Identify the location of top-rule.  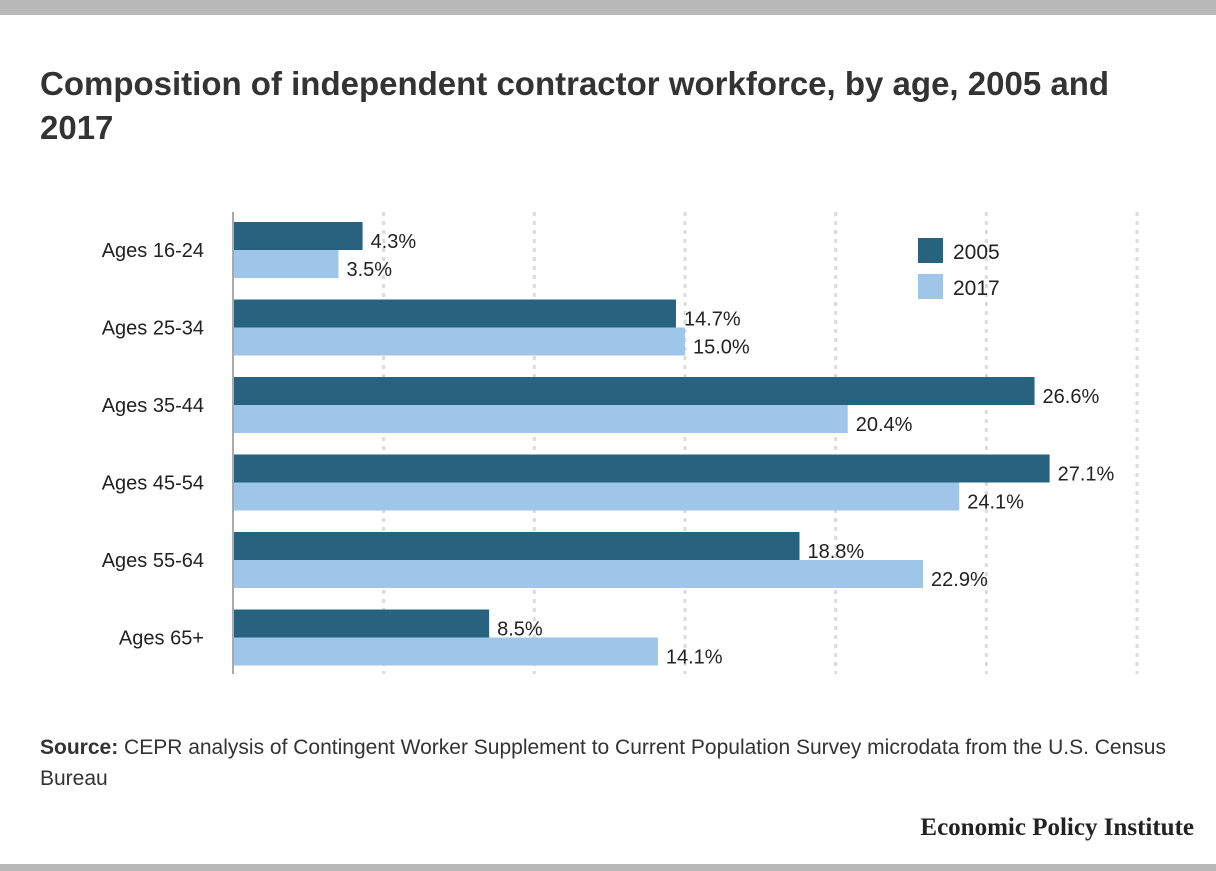
(608, 7).